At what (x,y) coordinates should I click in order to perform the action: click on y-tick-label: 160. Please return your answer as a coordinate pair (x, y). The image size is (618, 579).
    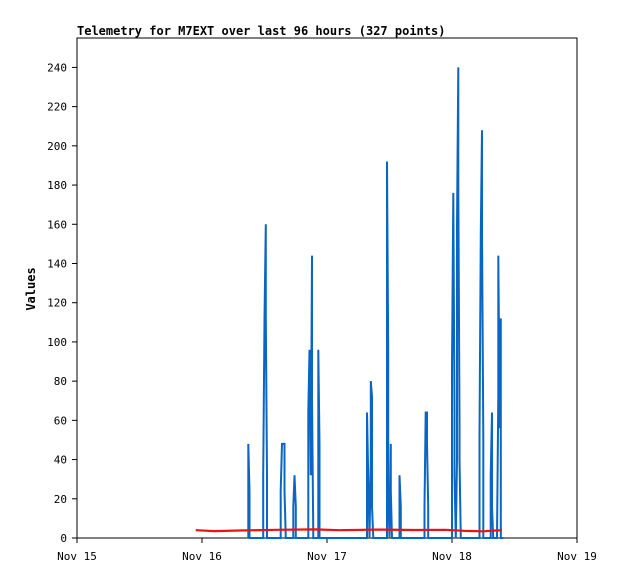
    Looking at the image, I should click on (57, 224).